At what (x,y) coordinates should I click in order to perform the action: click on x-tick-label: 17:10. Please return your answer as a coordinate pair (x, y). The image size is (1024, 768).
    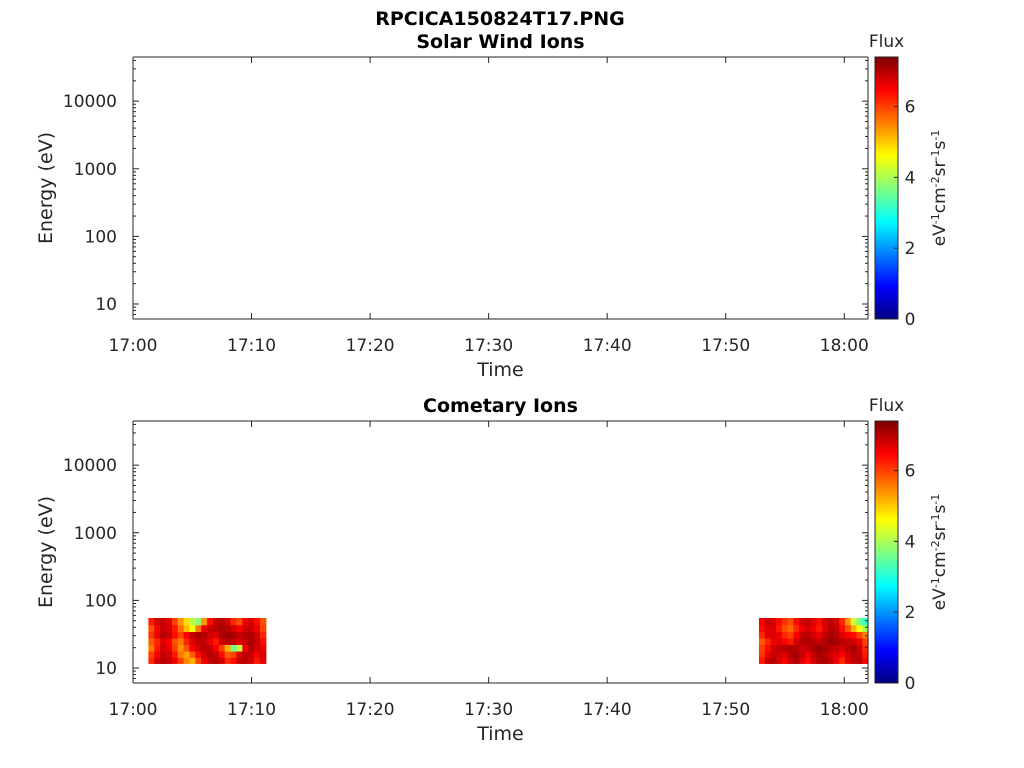
    Looking at the image, I should click on (251, 346).